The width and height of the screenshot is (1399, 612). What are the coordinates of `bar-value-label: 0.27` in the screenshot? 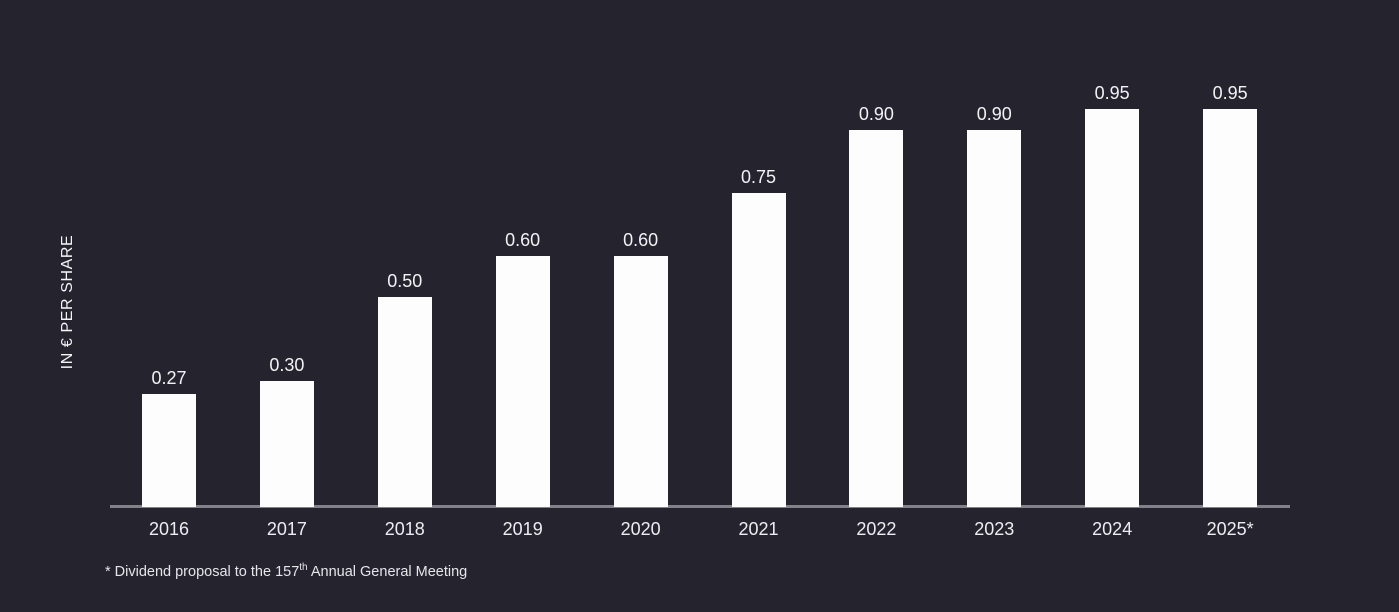 It's located at (169, 378).